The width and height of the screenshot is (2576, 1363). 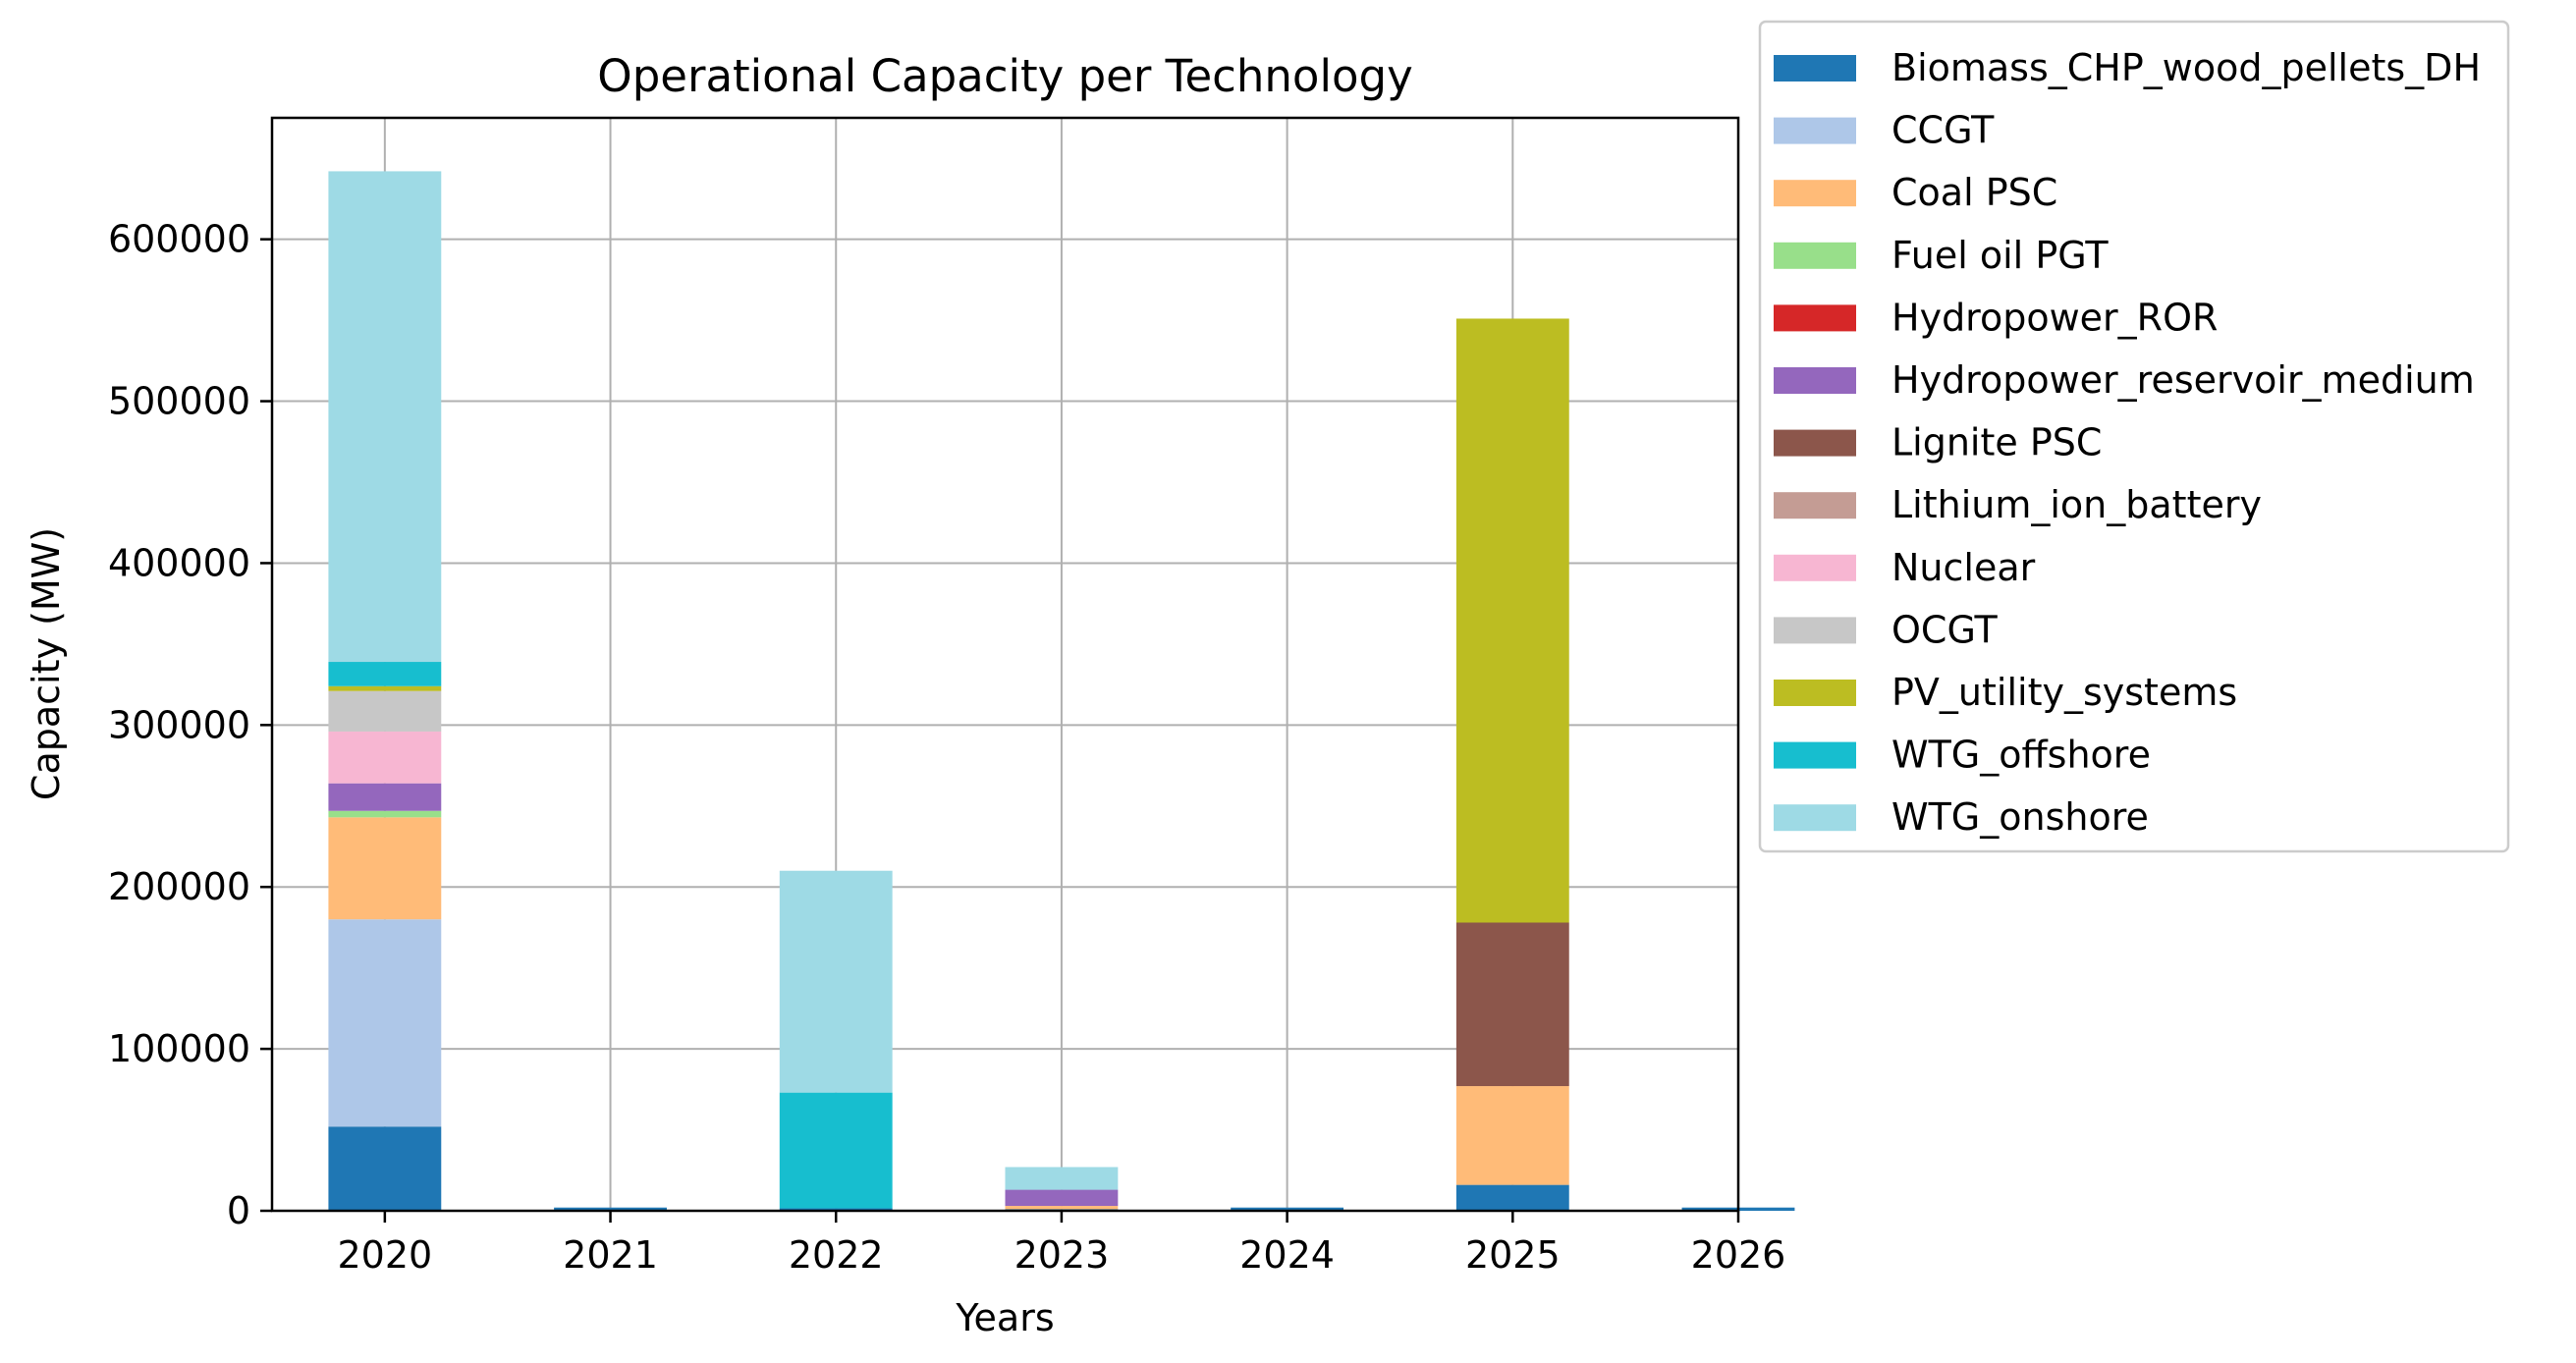 I want to click on y-tick-label: 200000, so click(x=179, y=887).